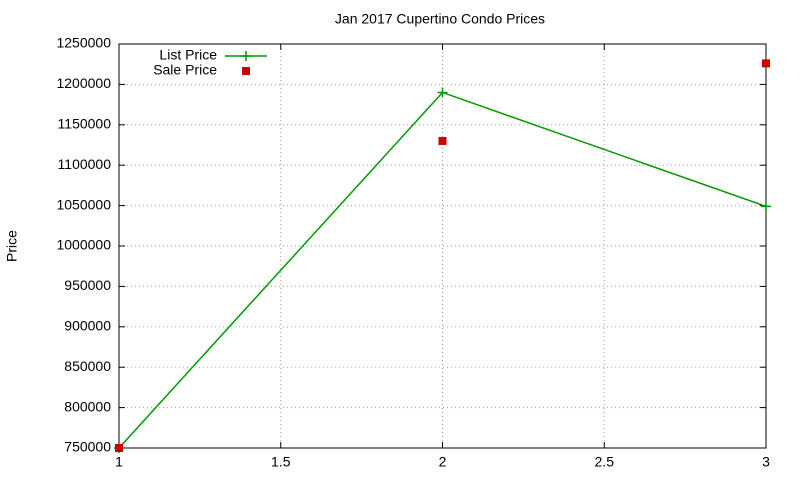 The width and height of the screenshot is (800, 480). Describe the element at coordinates (185, 70) in the screenshot. I see `legend-label: Sale Price` at that location.